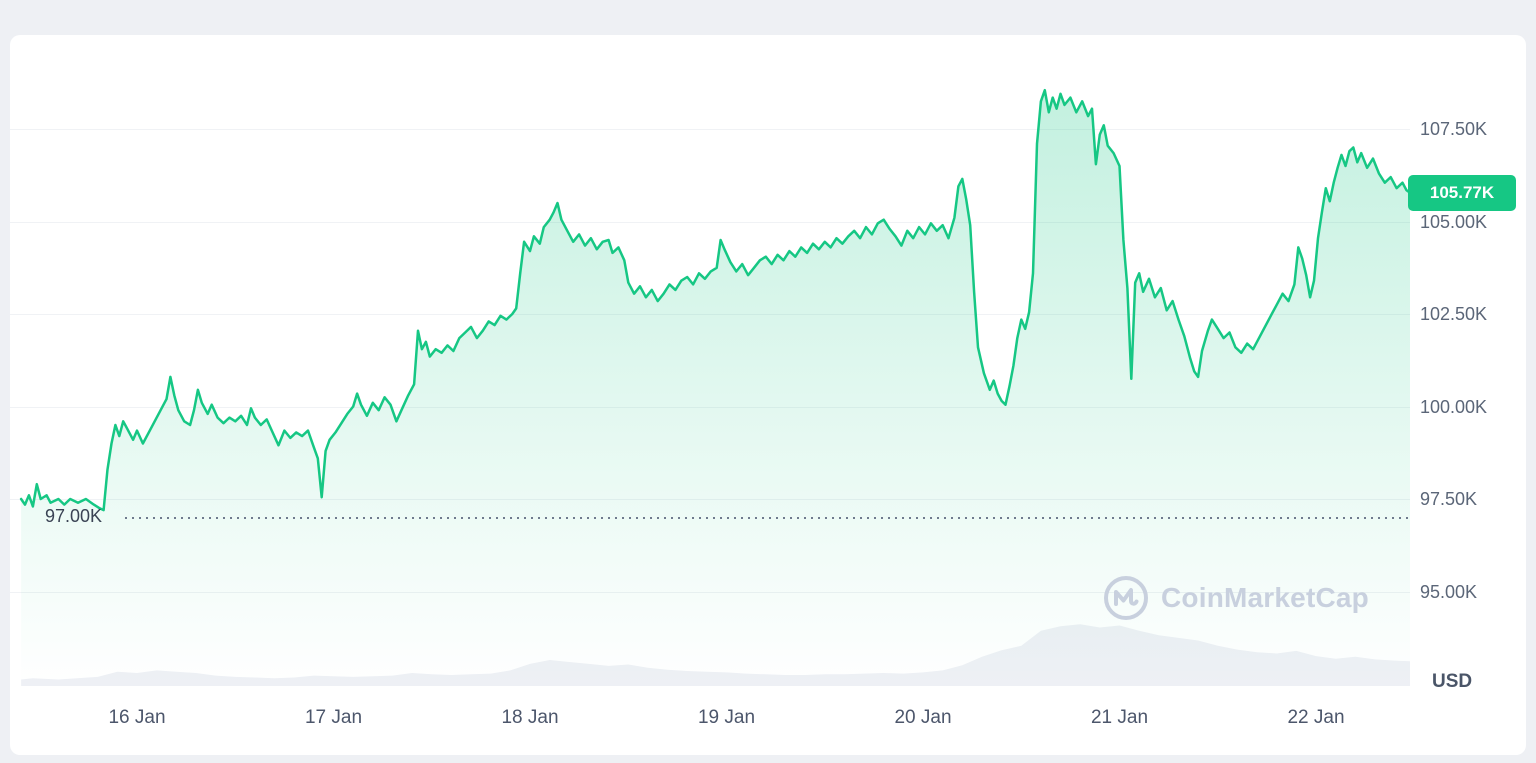  What do you see at coordinates (333, 717) in the screenshot?
I see `x-axis-label: 17 Jan` at bounding box center [333, 717].